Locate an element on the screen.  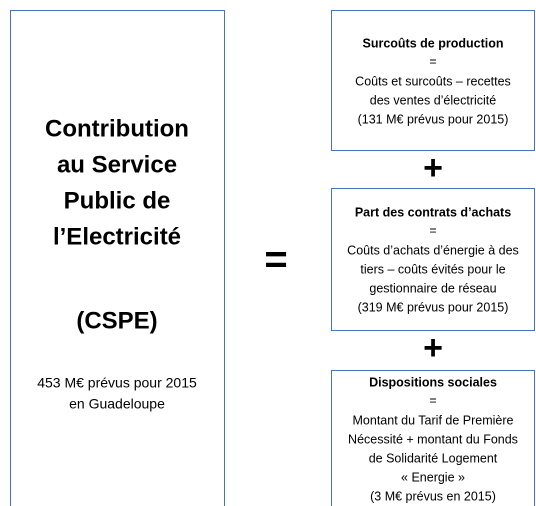
box-line: (3 M€ prévus en 2015) is located at coordinates (433, 496).